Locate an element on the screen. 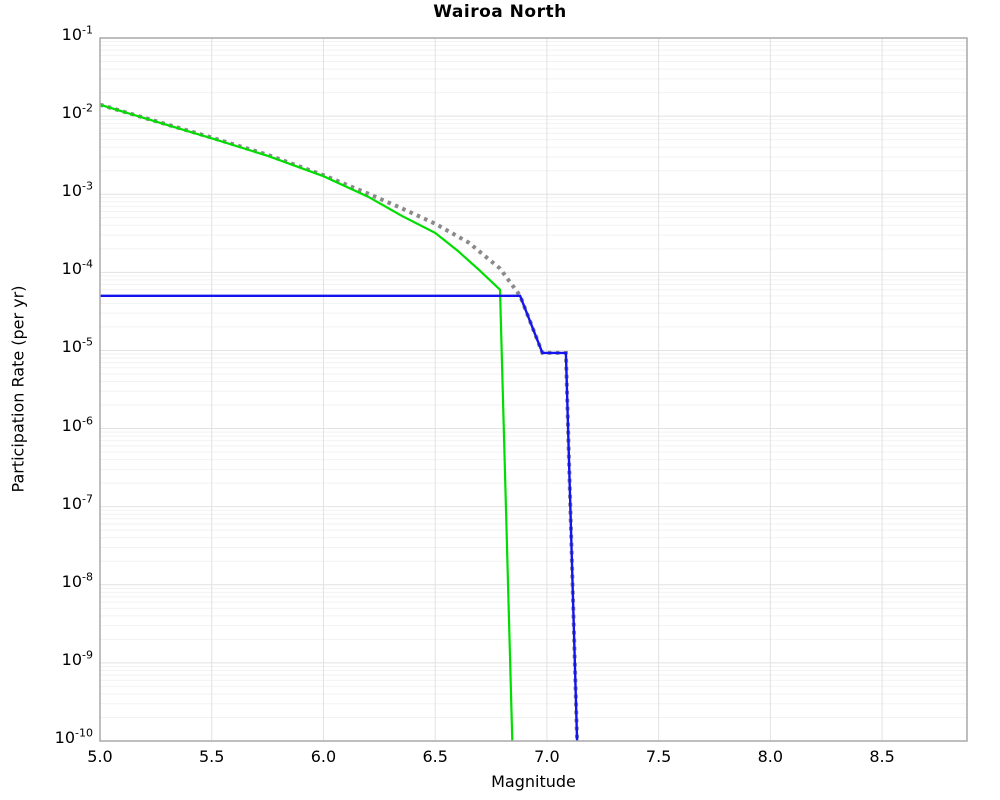  x-tick-label: 6.0 is located at coordinates (323, 756).